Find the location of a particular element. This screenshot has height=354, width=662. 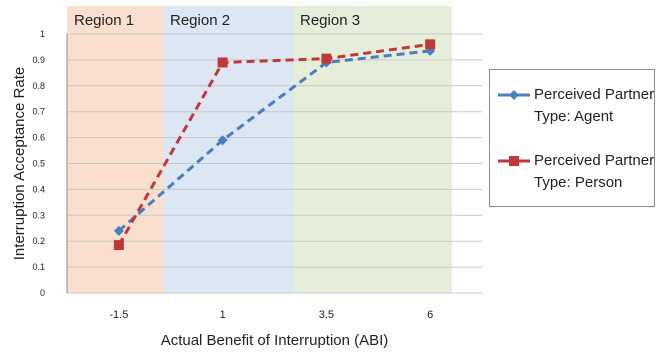

x-axis-title: Actual Benefit of Interruption (ABI) is located at coordinates (275, 340).